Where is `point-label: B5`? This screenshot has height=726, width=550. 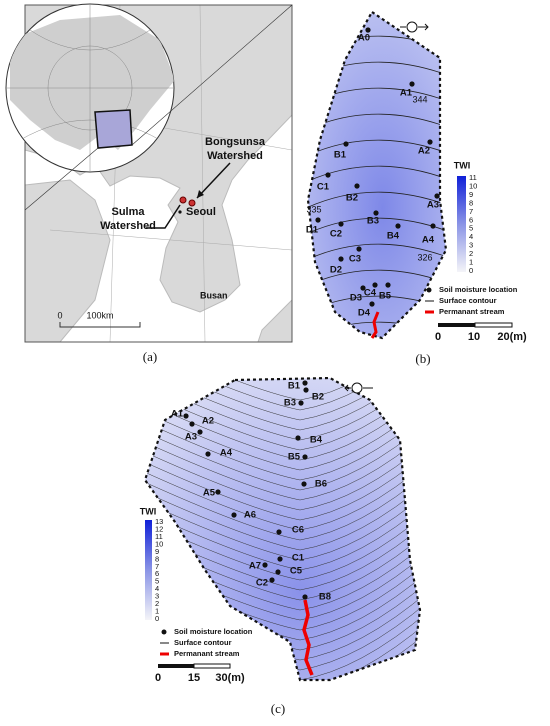 point-label: B5 is located at coordinates (385, 296).